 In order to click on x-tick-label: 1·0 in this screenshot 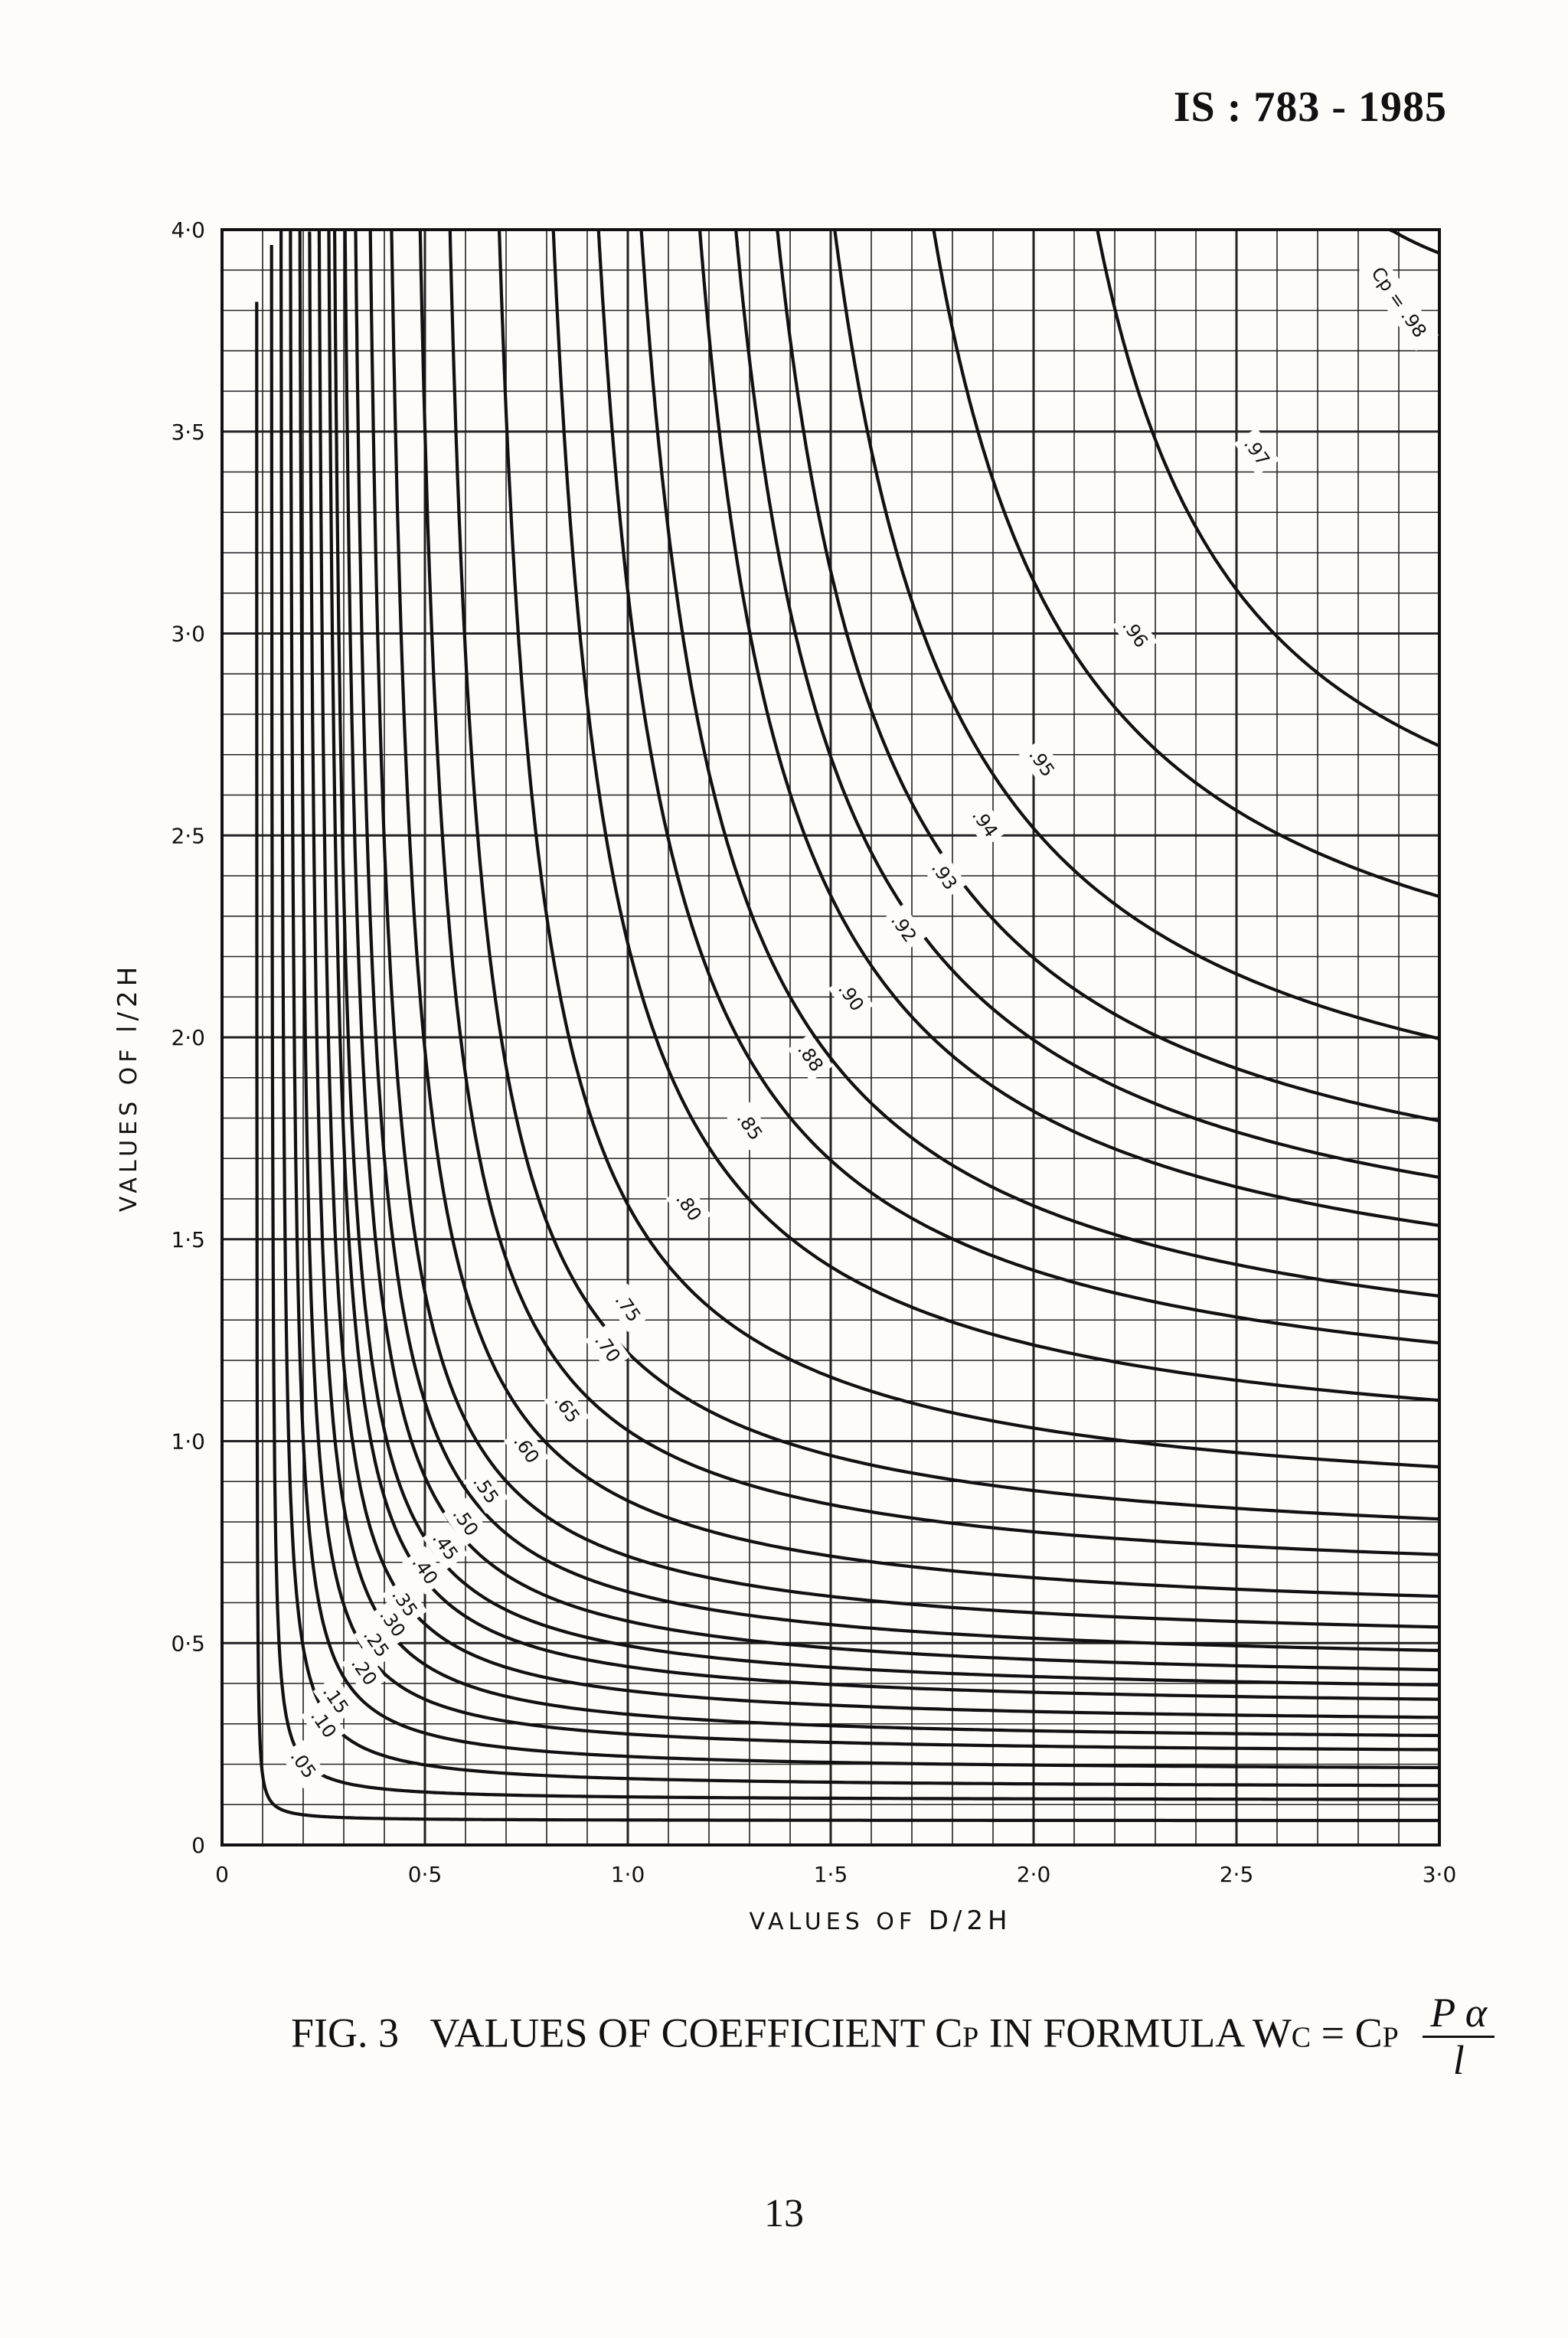, I will do `click(628, 1874)`.